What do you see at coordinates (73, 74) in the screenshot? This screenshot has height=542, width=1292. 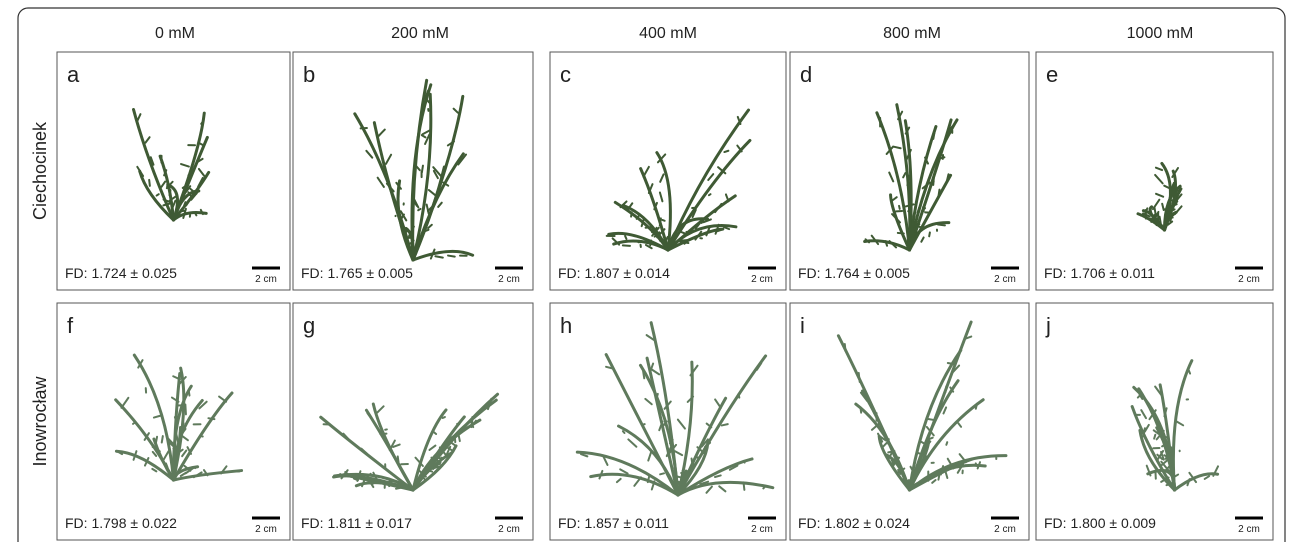 I see `panel-letter: a` at bounding box center [73, 74].